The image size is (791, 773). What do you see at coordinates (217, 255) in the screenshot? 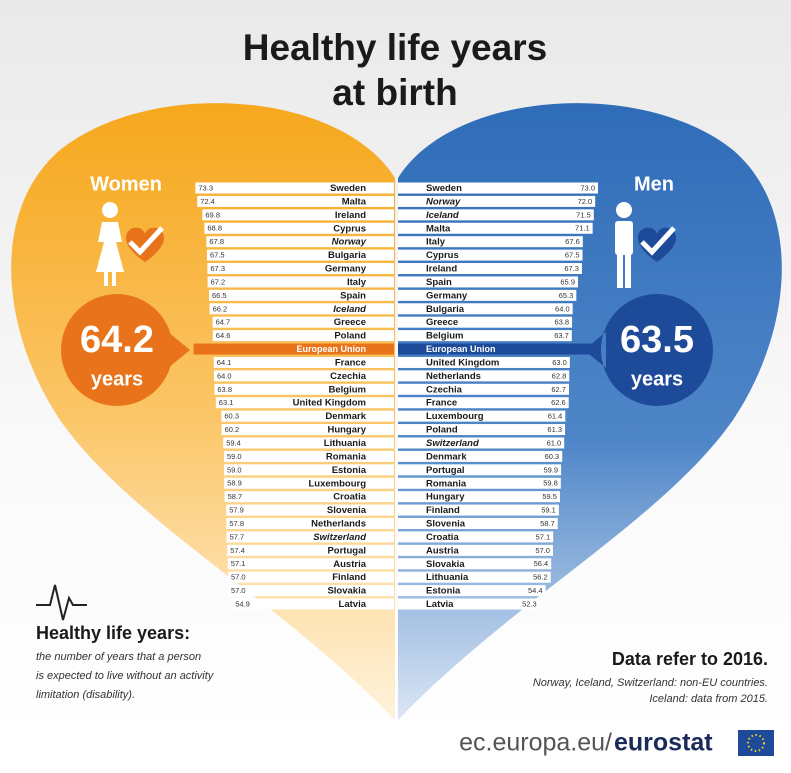
I see `value-label: 67.5` at bounding box center [217, 255].